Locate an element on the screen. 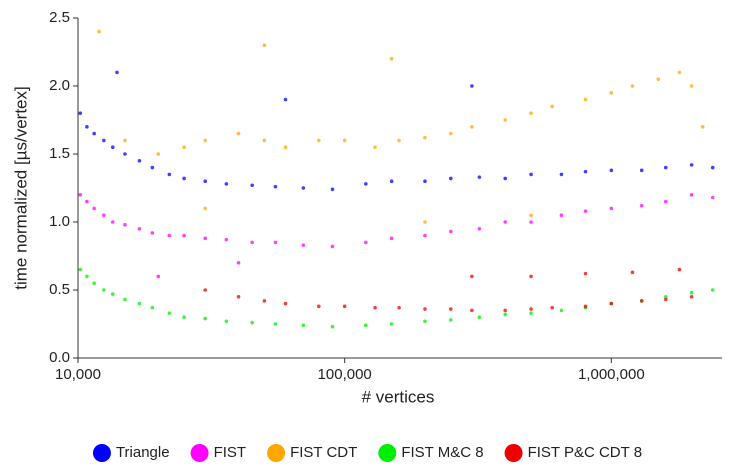 Image resolution: width=736 pixels, height=469 pixels. legend-label: FIST M&C 8 is located at coordinates (442, 452).